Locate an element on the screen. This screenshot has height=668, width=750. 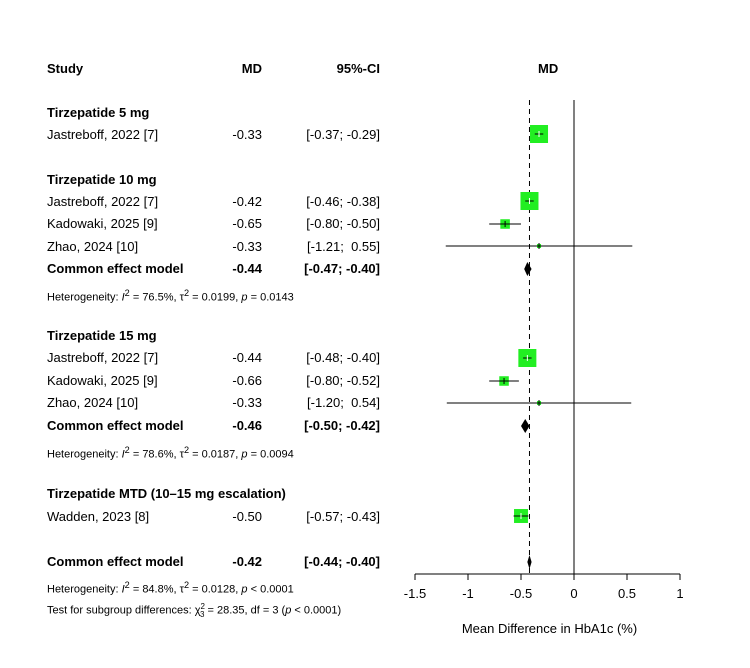
x-tick-label: -1 is located at coordinates (468, 593).